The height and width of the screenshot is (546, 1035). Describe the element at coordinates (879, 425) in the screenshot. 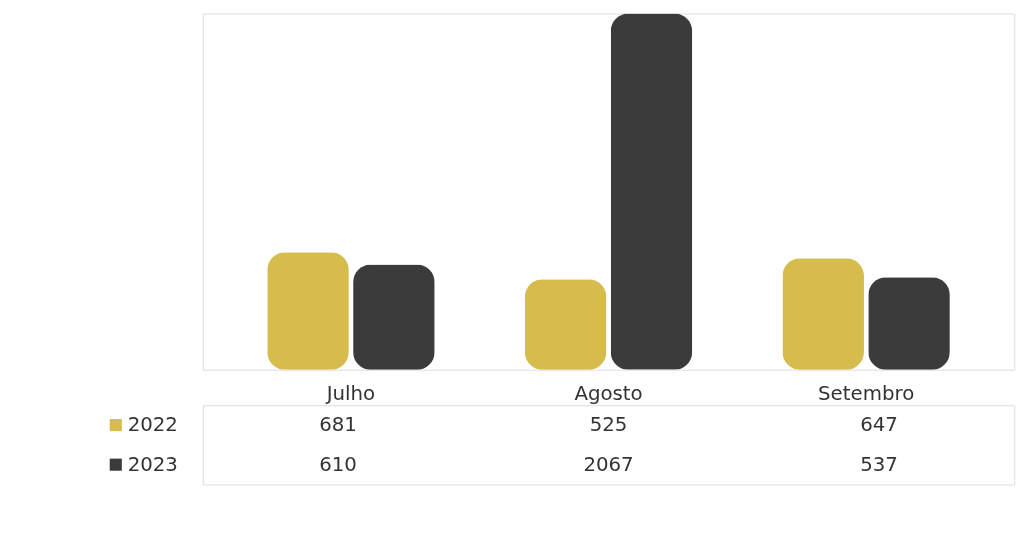

I see `data-label: 647` at that location.